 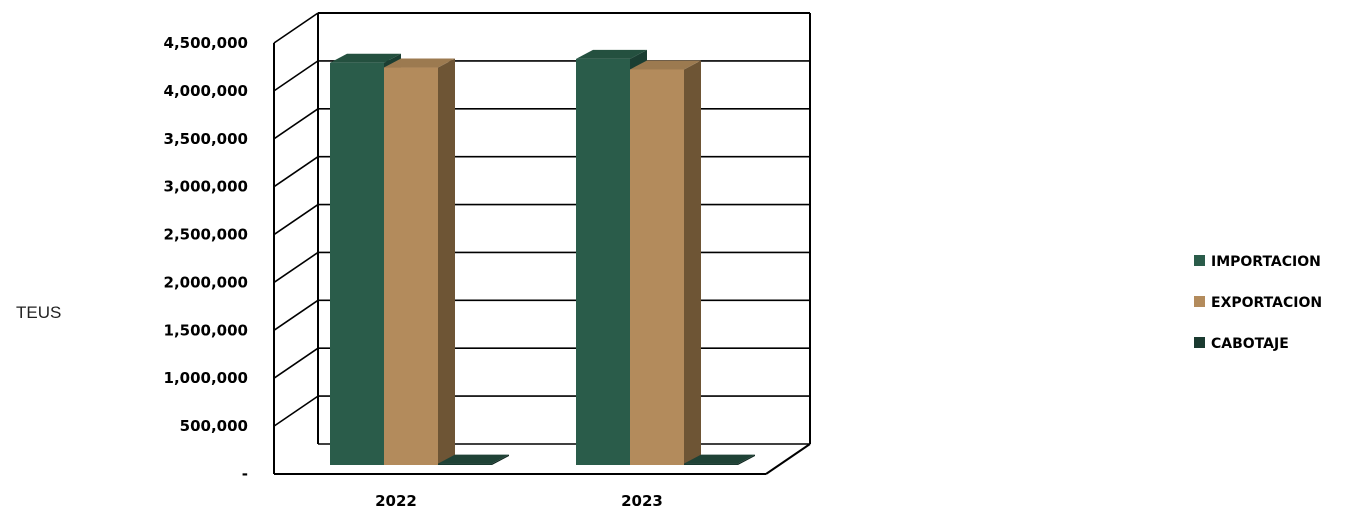 I want to click on y-tick-label: 4,500,000, so click(x=206, y=43).